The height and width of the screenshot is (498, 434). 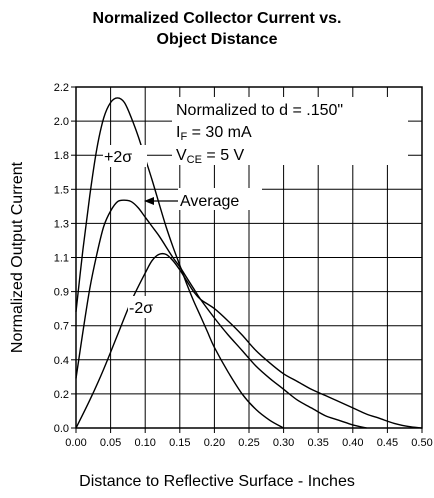 I want to click on x-tick-label: 0.35, so click(x=317, y=443).